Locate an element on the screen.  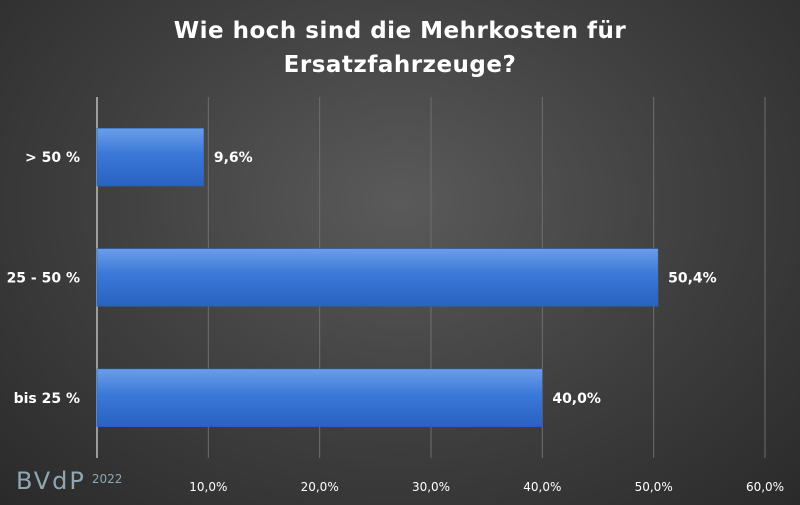
chart-title-line-2: Ersatzfahrzeuge? is located at coordinates (400, 65).